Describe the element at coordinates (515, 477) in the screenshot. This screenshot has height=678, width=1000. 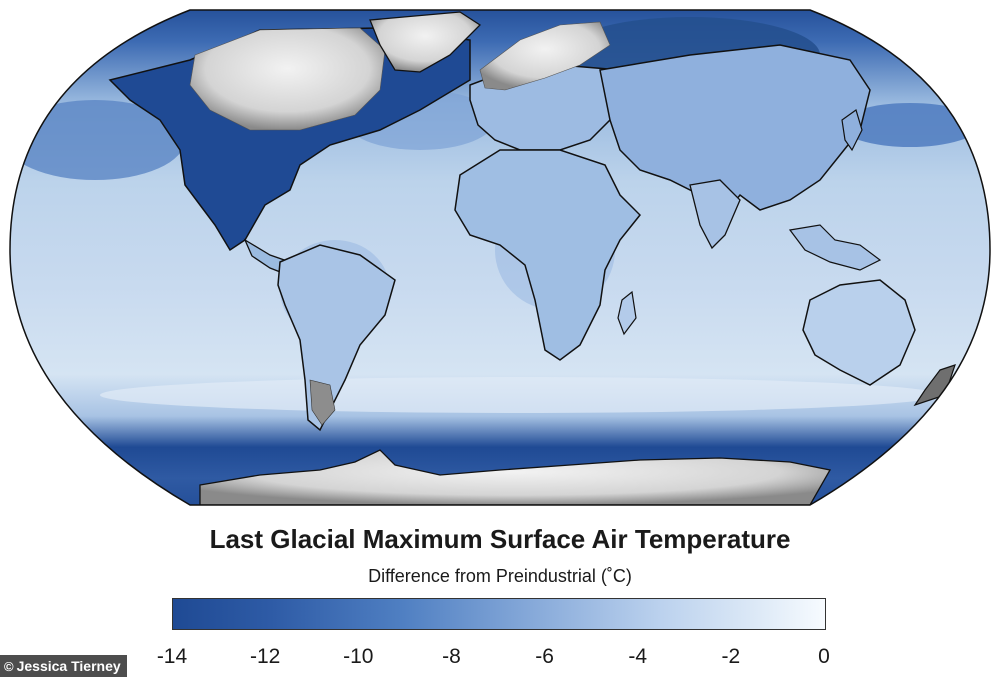
I see `antarctica-ice` at that location.